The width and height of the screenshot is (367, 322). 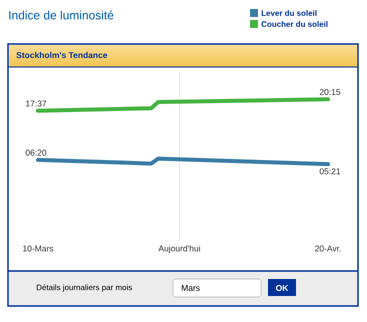 I want to click on text: Mars, so click(x=191, y=288).